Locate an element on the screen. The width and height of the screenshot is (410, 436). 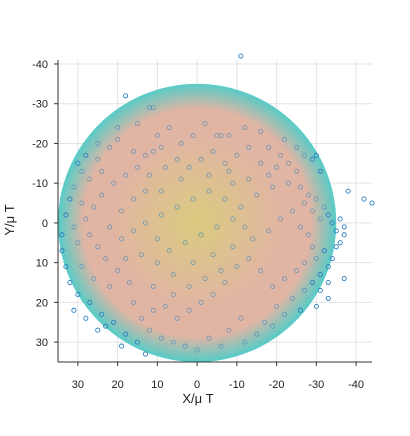
x-tick-label: 10 is located at coordinates (157, 385).